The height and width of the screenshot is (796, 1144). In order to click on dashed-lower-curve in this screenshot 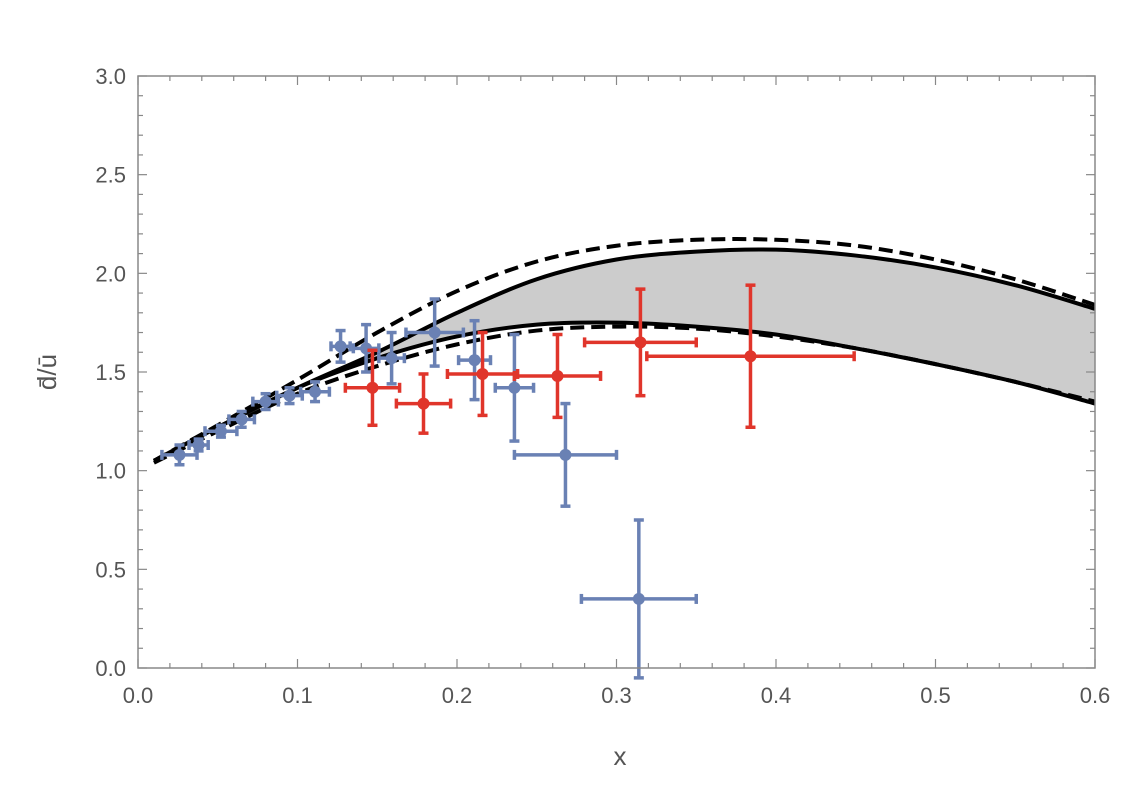, I will do `click(624, 394)`.